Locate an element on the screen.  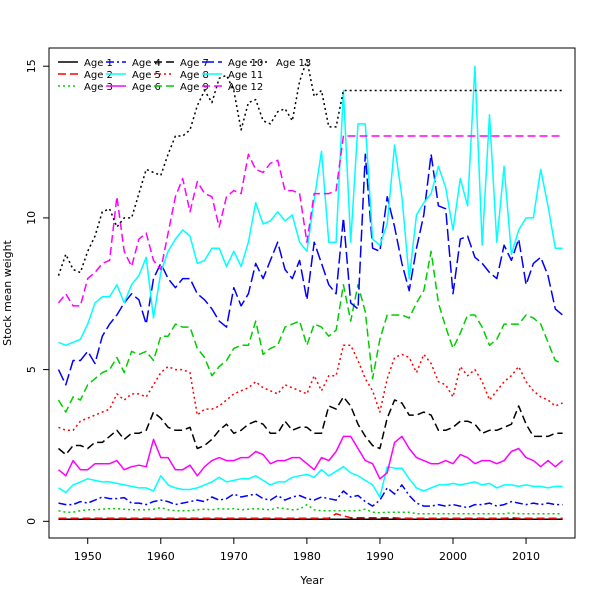
legend-label: Age 10 is located at coordinates (245, 63).